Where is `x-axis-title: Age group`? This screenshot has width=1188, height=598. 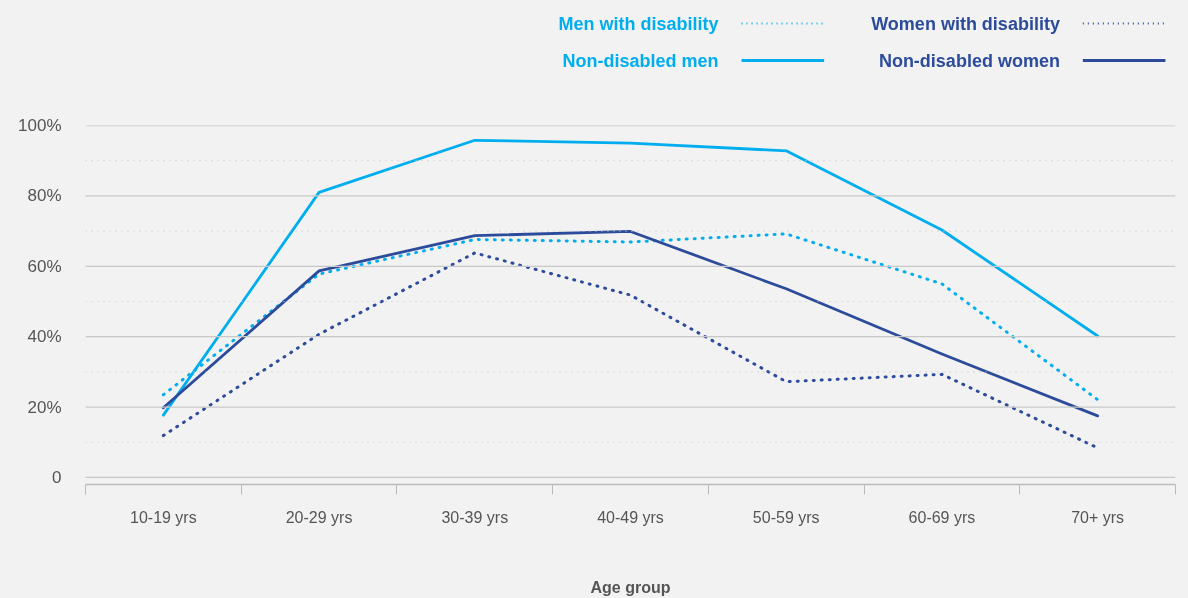 x-axis-title: Age group is located at coordinates (630, 587).